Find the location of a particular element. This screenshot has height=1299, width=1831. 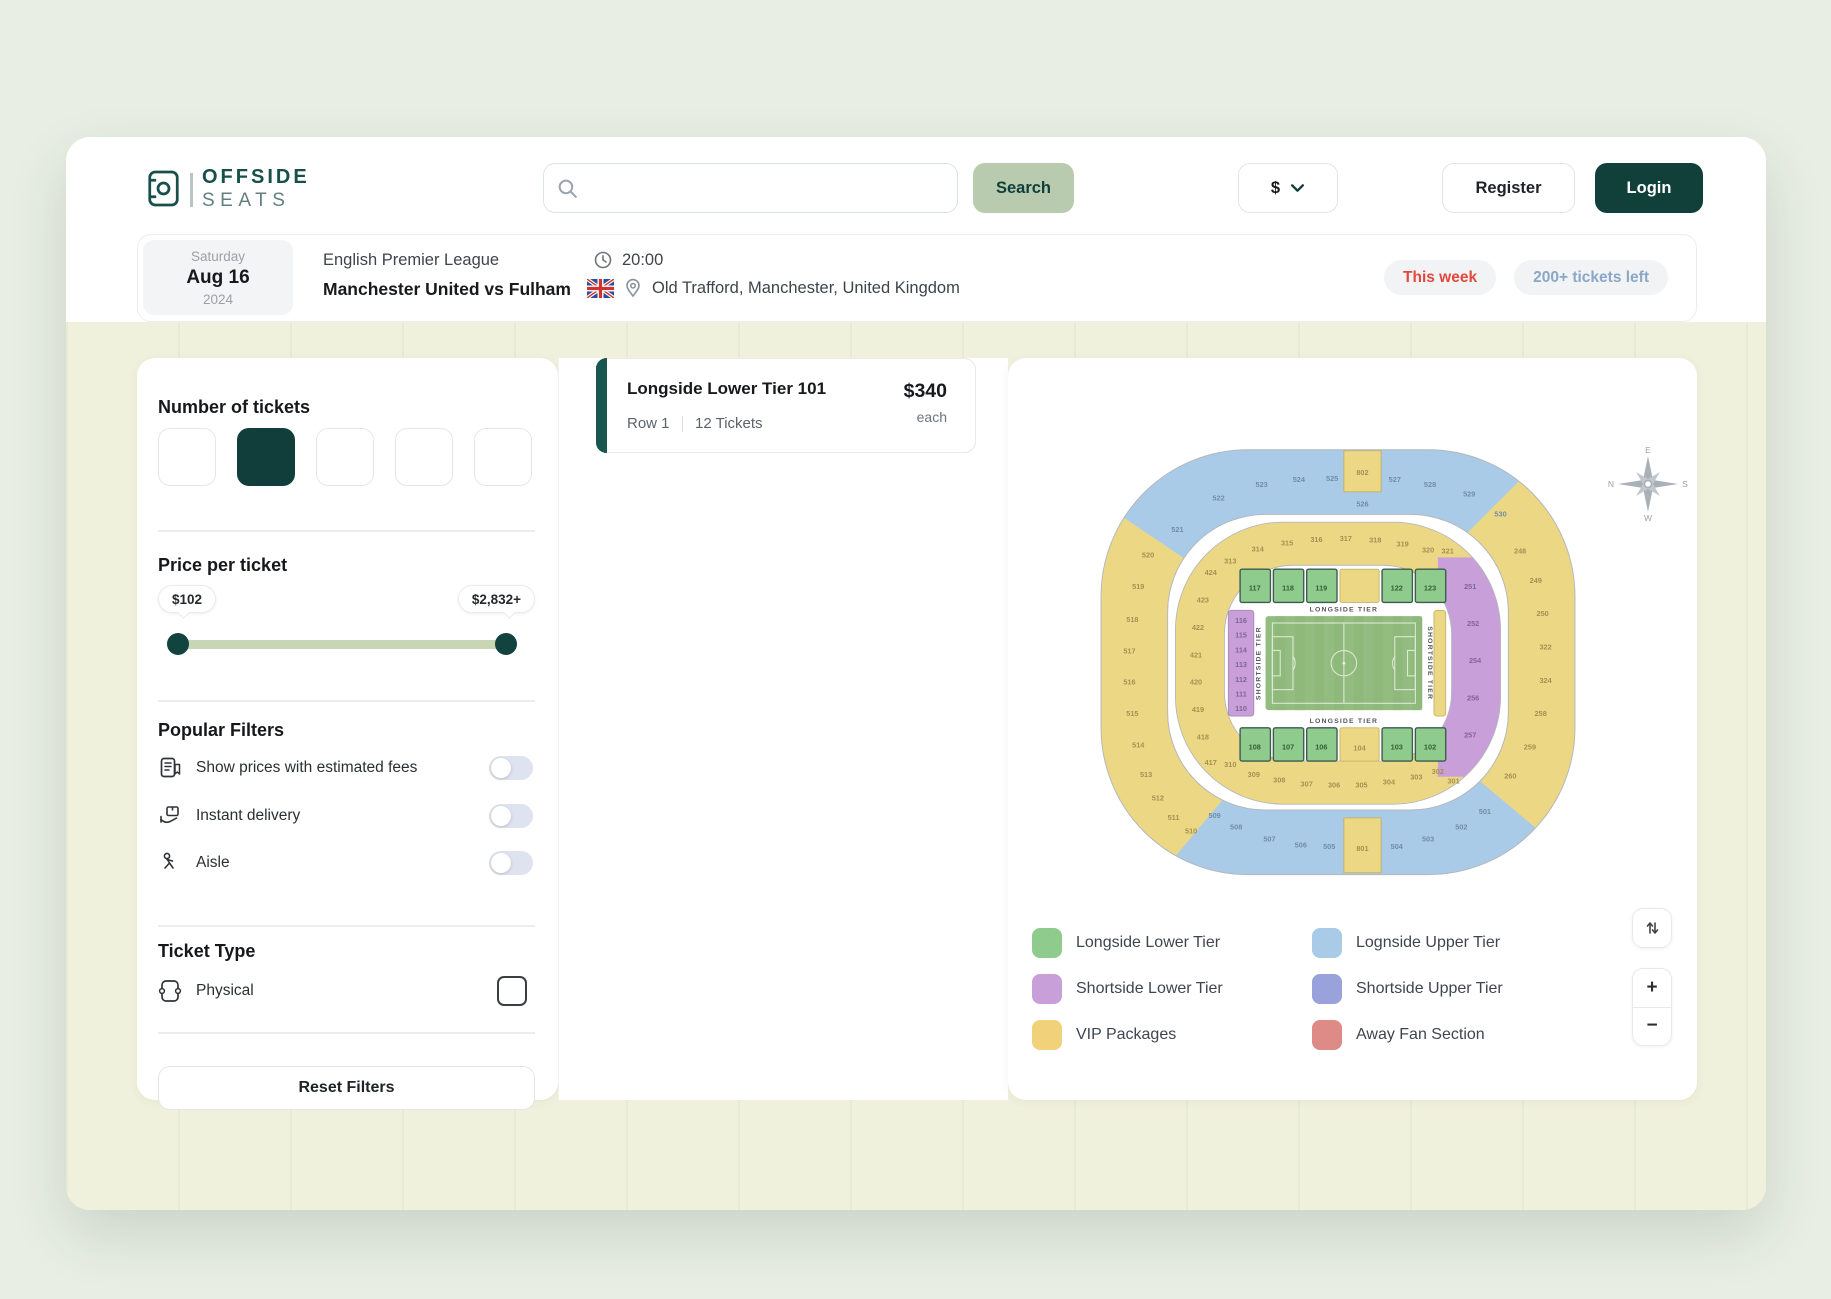

zoom-in-button: + is located at coordinates (1652, 987).